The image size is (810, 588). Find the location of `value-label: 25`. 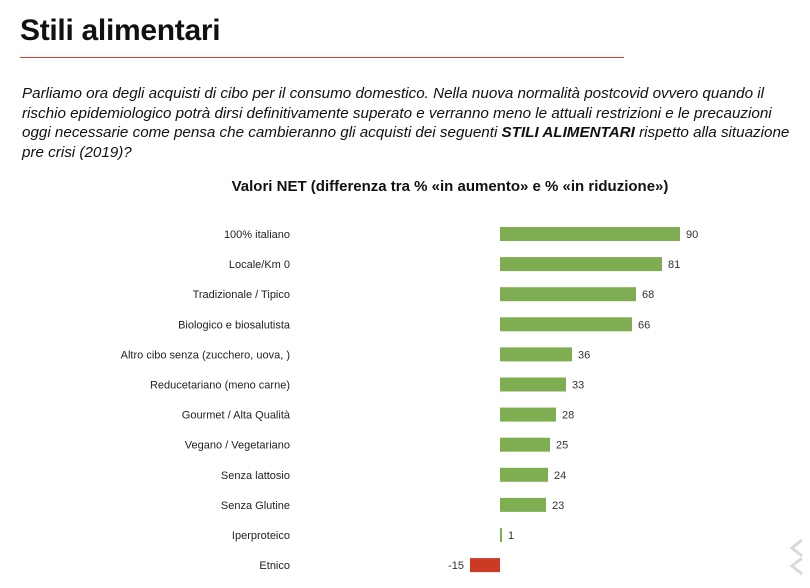

value-label: 25 is located at coordinates (562, 446).